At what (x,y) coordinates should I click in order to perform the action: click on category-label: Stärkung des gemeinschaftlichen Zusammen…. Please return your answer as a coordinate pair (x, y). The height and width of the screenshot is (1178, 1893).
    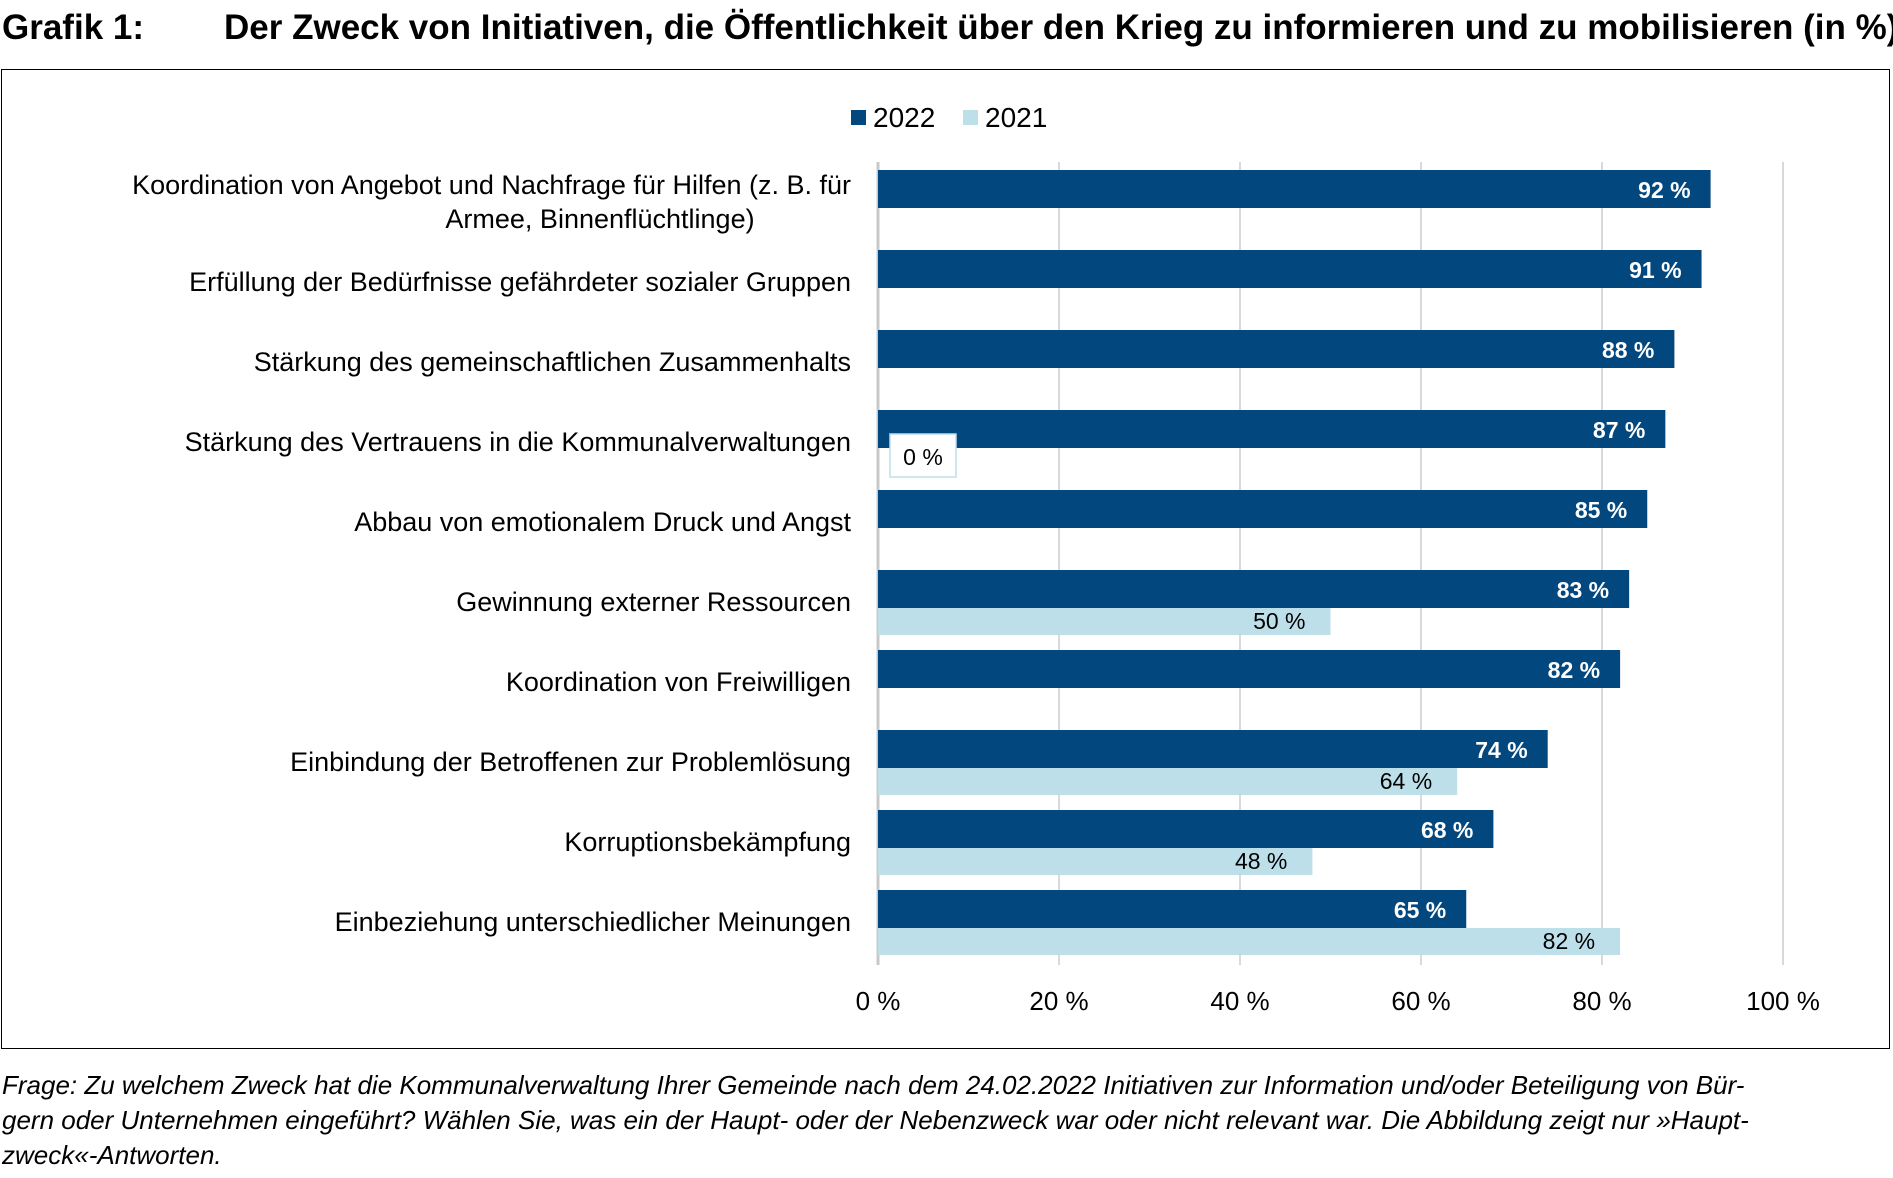
    Looking at the image, I should click on (552, 362).